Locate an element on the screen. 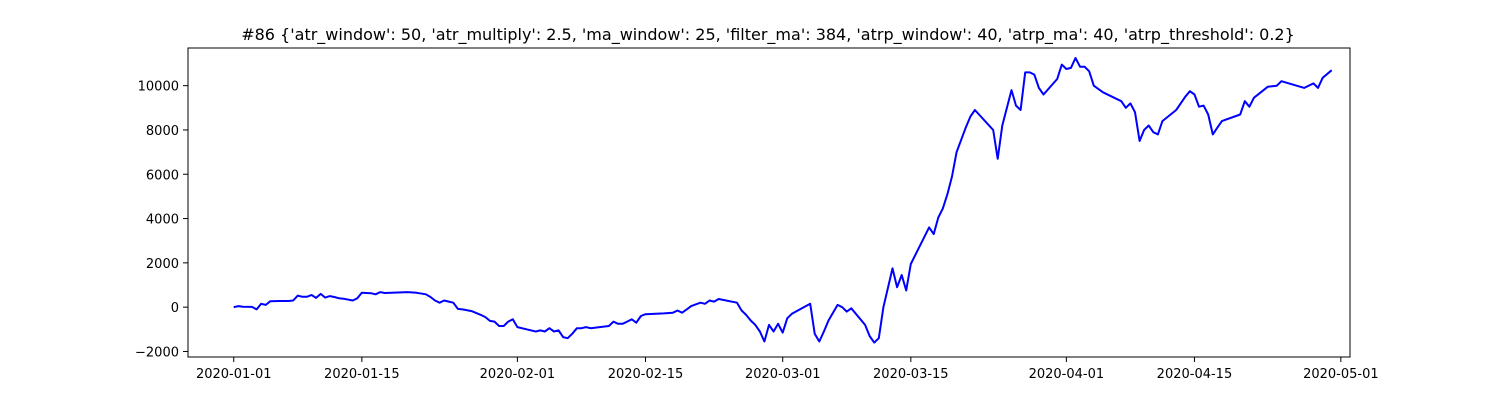 This screenshot has width=1500, height=400. x-tick-label: 2020-01-01 is located at coordinates (234, 374).